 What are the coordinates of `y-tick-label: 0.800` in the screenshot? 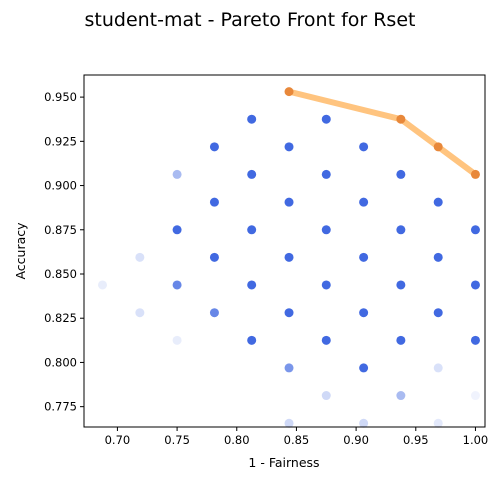 It's located at (60, 362).